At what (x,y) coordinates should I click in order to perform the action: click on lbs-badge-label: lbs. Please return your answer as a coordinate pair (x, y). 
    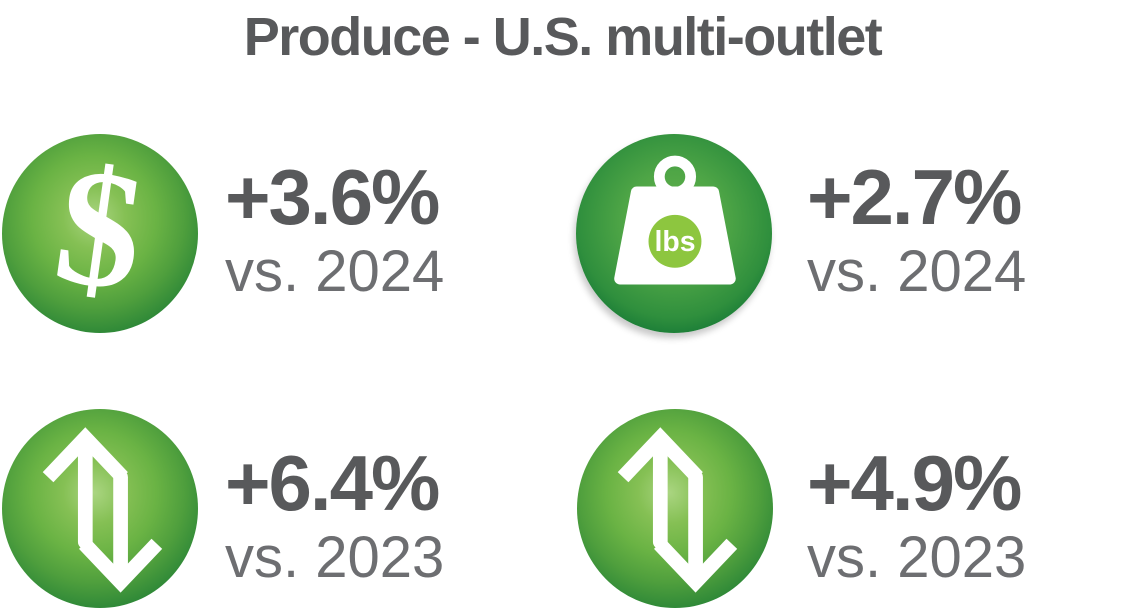
    Looking at the image, I should click on (674, 242).